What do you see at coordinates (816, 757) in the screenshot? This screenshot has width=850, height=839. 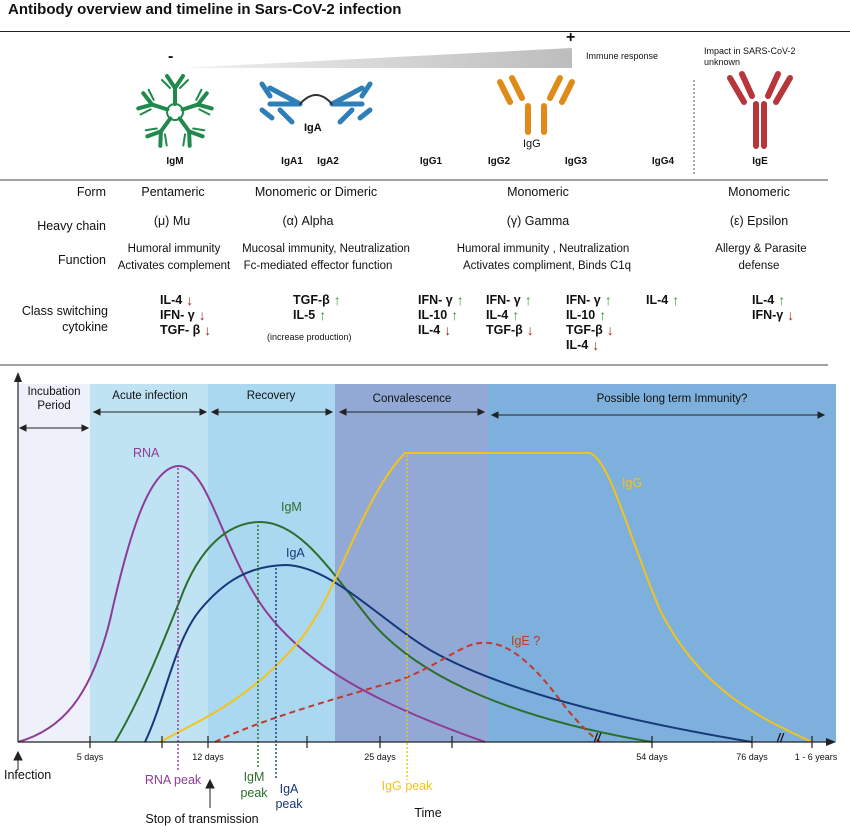 I see `tick-1-6-years: 1 - 6 years` at bounding box center [816, 757].